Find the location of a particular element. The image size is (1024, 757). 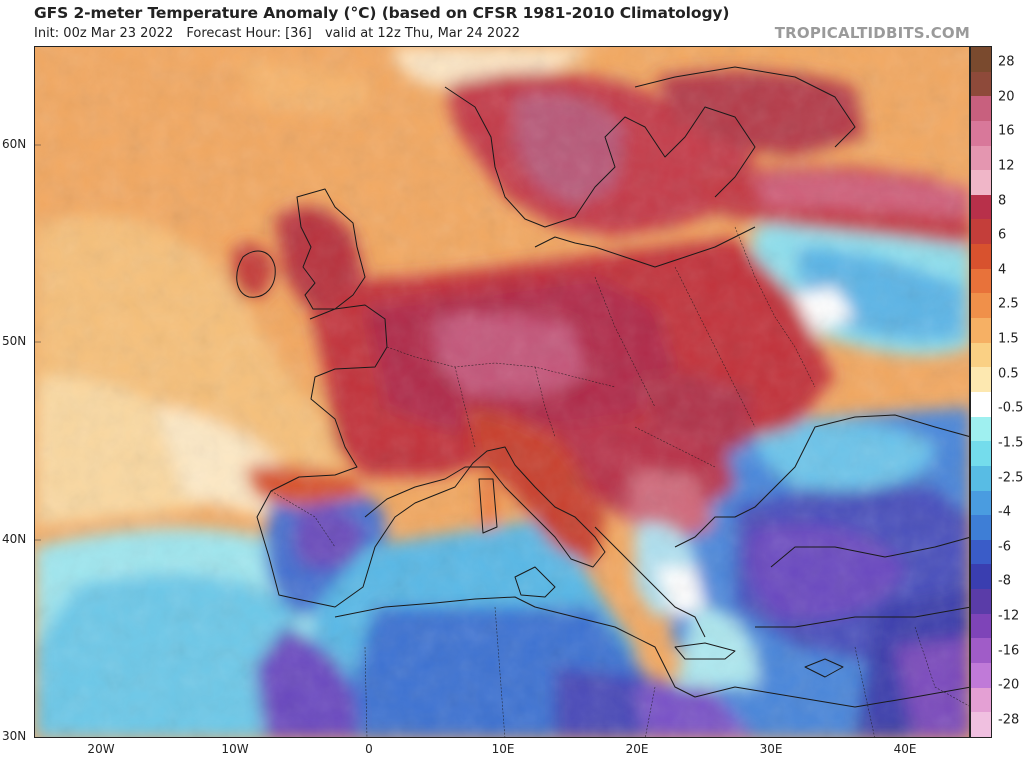

lat-tick-40n: 40N is located at coordinates (14, 539).